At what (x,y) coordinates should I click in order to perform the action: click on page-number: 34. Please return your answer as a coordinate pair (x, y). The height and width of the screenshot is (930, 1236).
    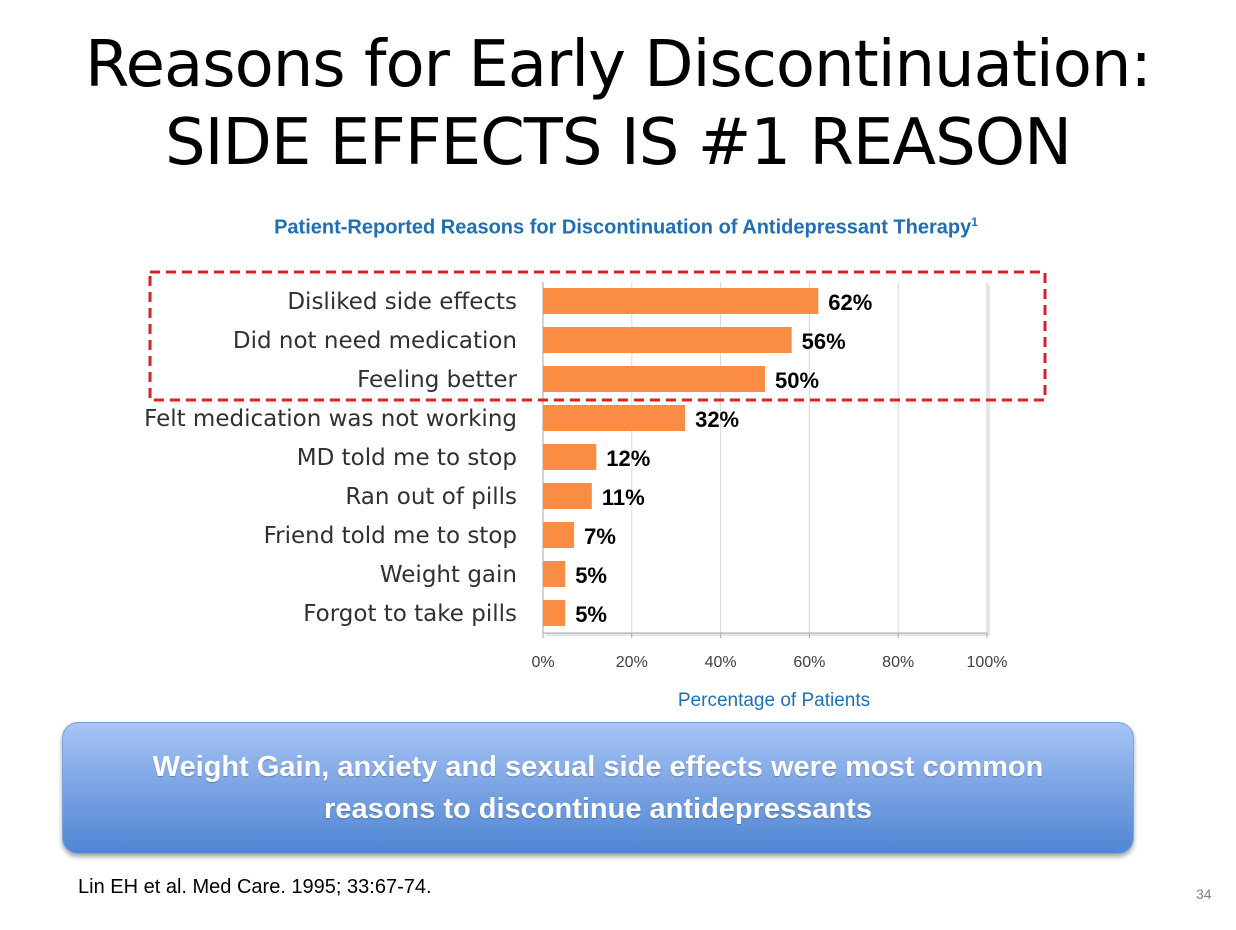
    Looking at the image, I should click on (1204, 894).